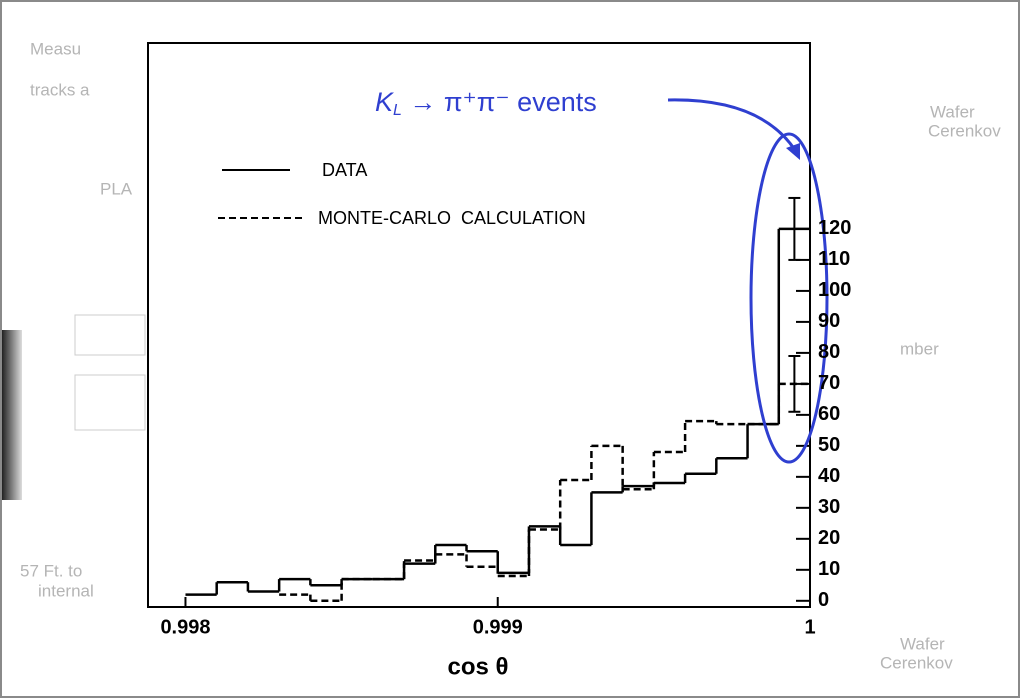 The width and height of the screenshot is (1020, 698). I want to click on y-tick-label: 0, so click(823, 600).